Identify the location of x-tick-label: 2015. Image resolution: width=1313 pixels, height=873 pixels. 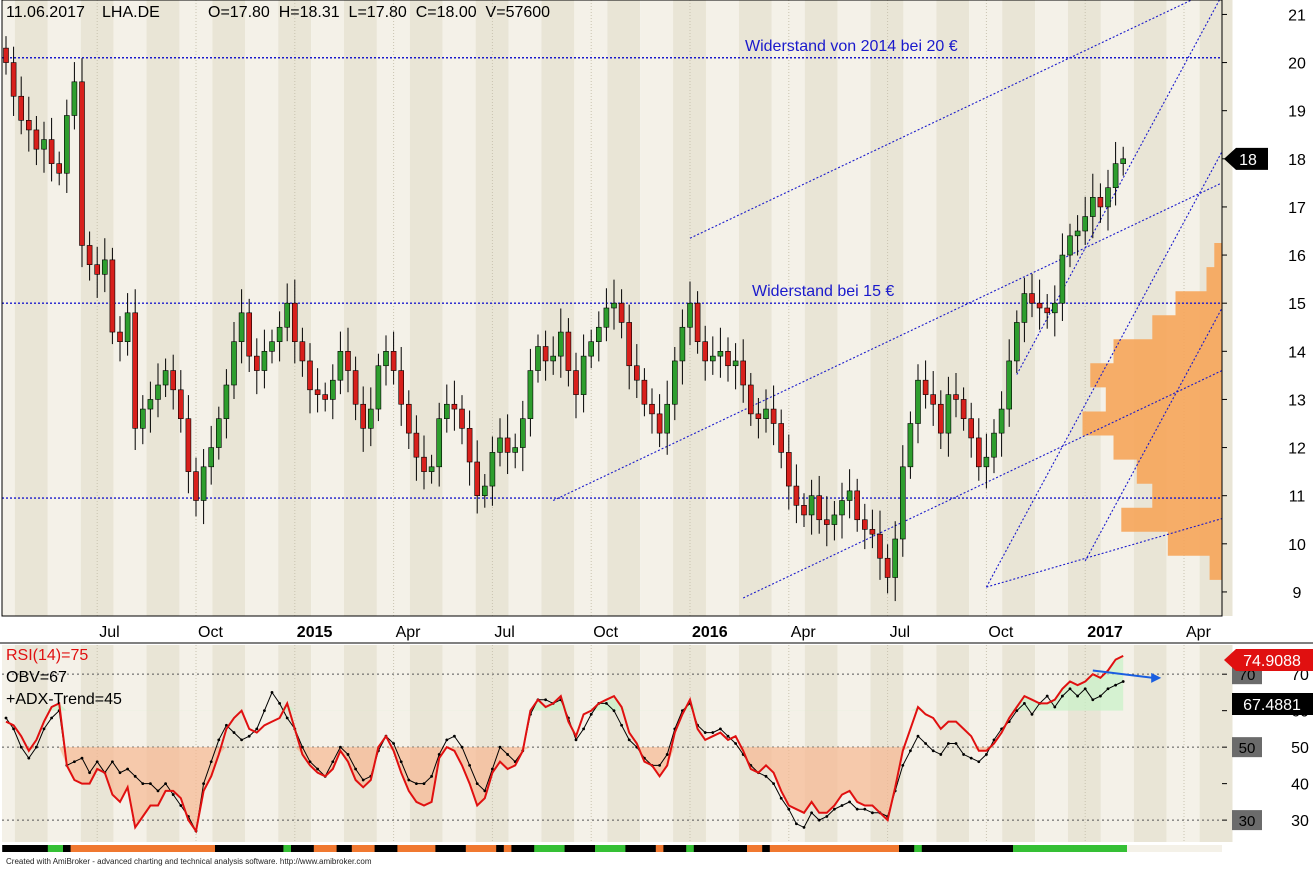
(315, 632).